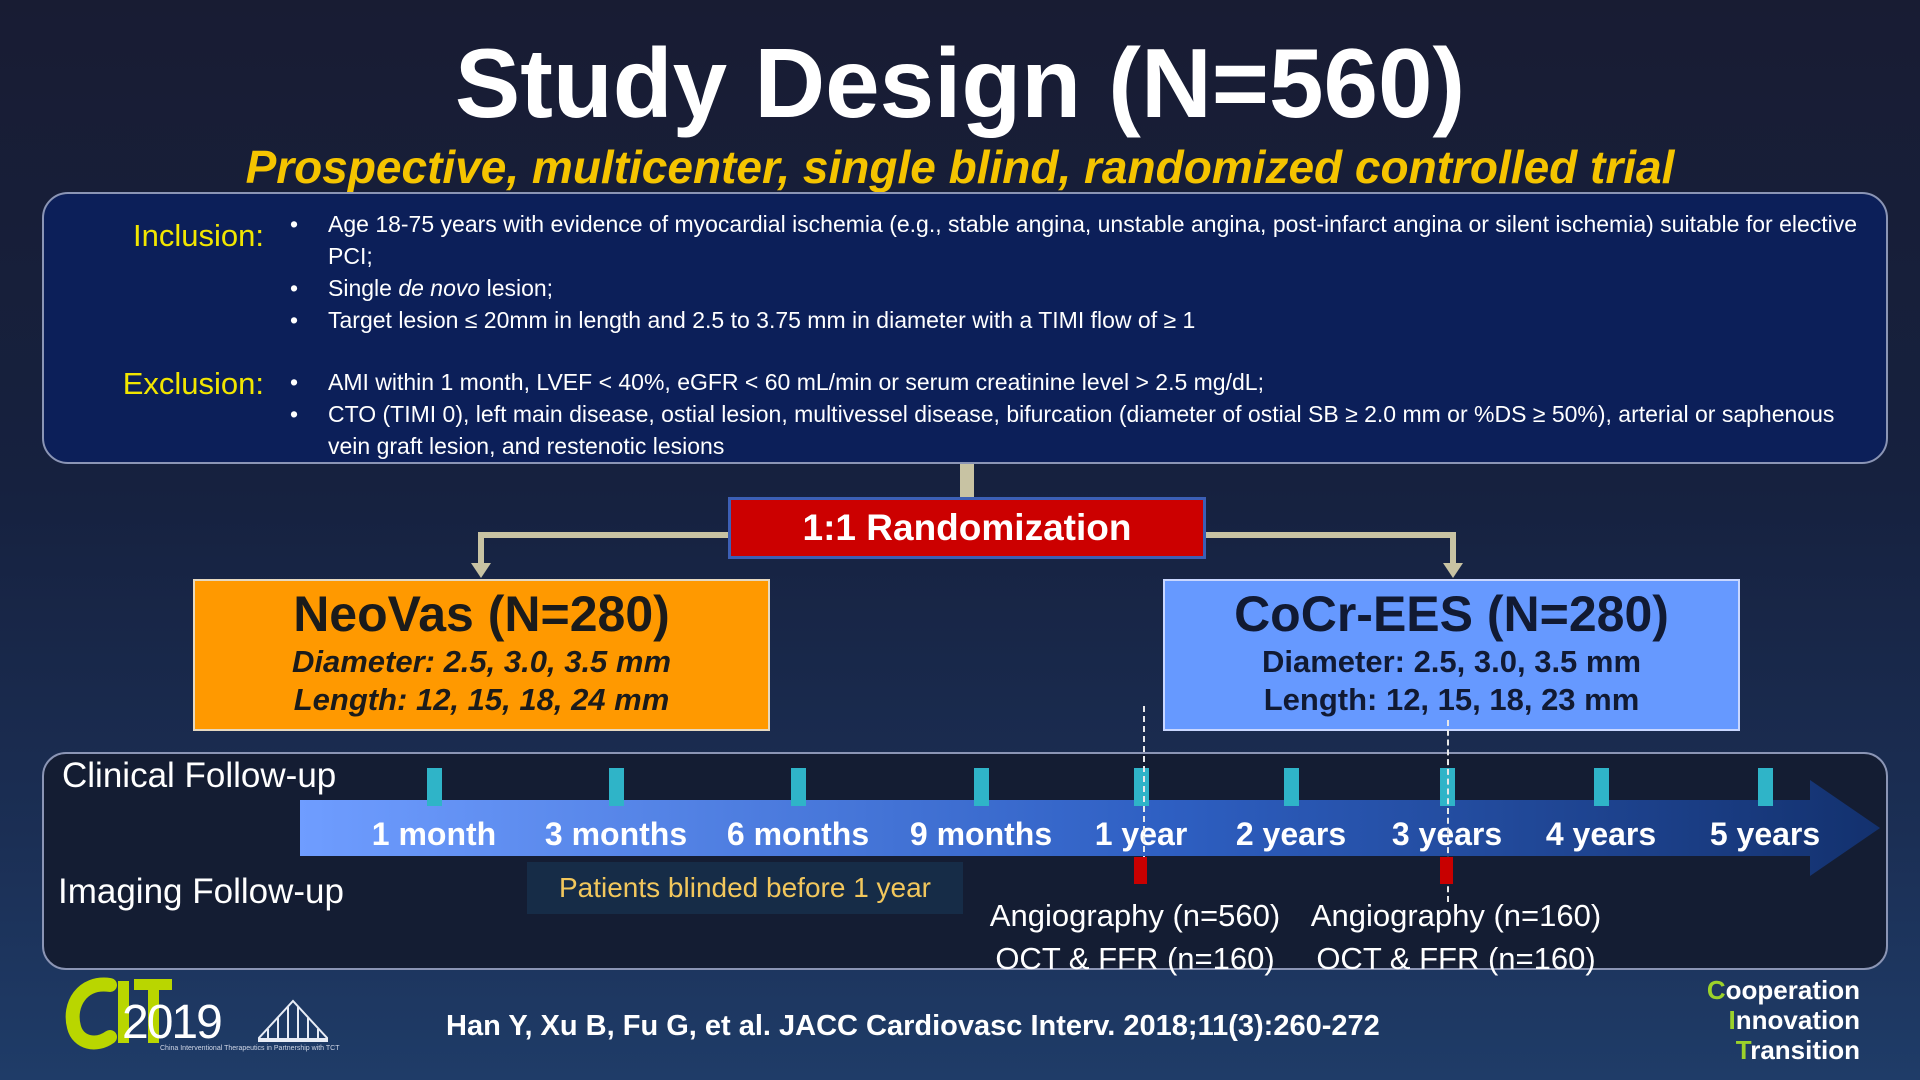  Describe the element at coordinates (1451, 699) in the screenshot. I see `cocr-ees-length: Length: 12, 15, 18, 23 mm` at that location.